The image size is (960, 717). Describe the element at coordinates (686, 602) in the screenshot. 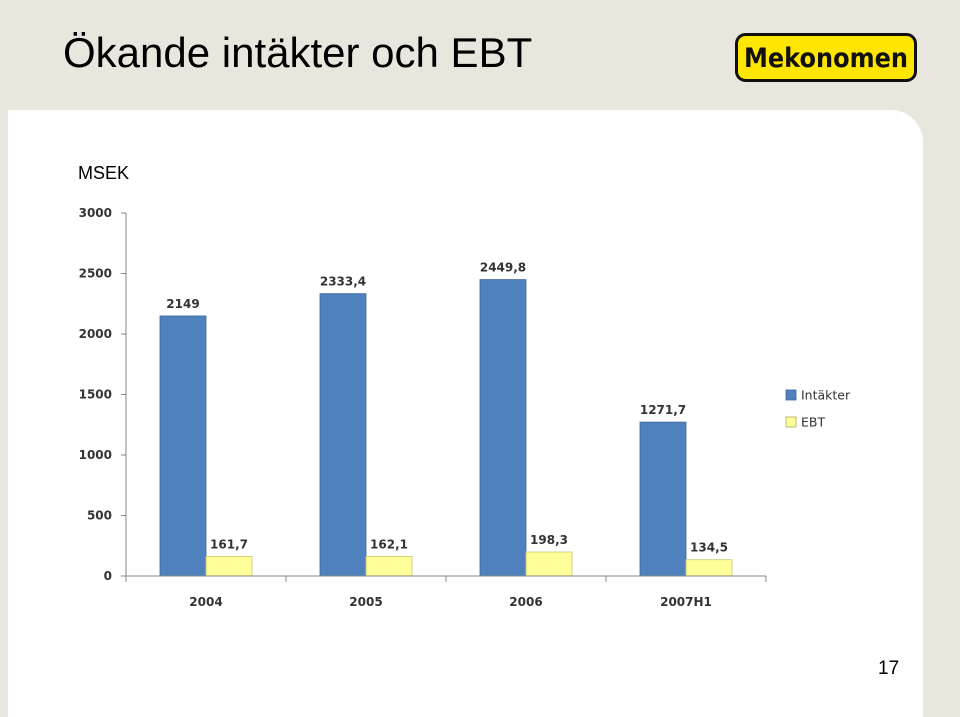

I see `x-tick-label: 2007H1` at that location.